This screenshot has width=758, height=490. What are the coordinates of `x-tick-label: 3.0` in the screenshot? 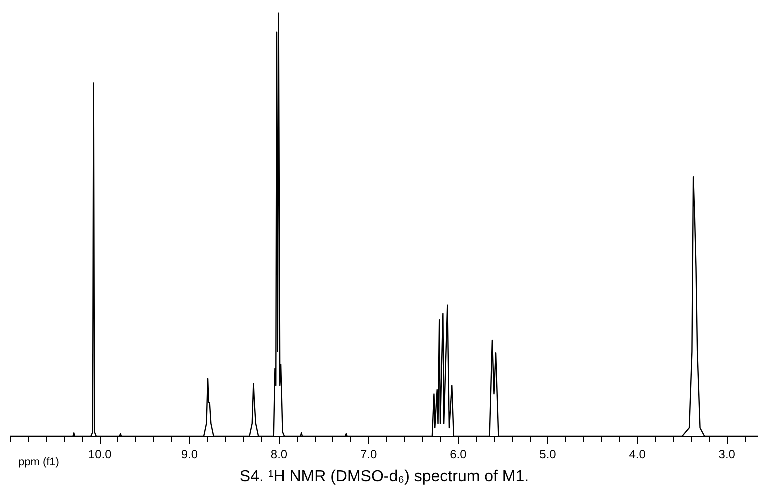 It's located at (727, 455).